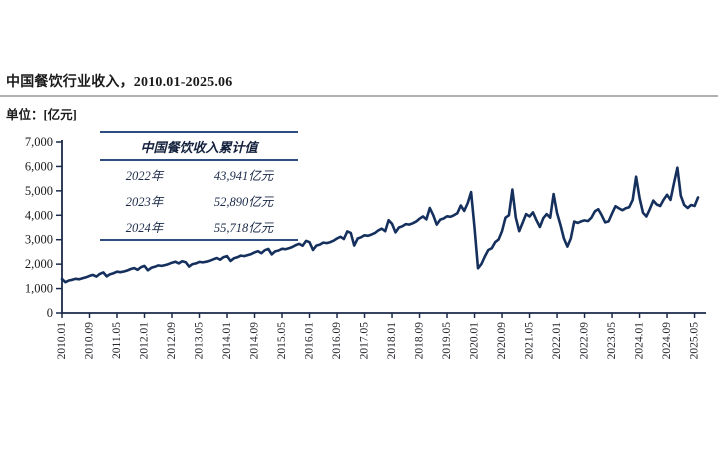 Image resolution: width=718 pixels, height=464 pixels. I want to click on unit-label: 单位：[亿元], so click(41, 115).